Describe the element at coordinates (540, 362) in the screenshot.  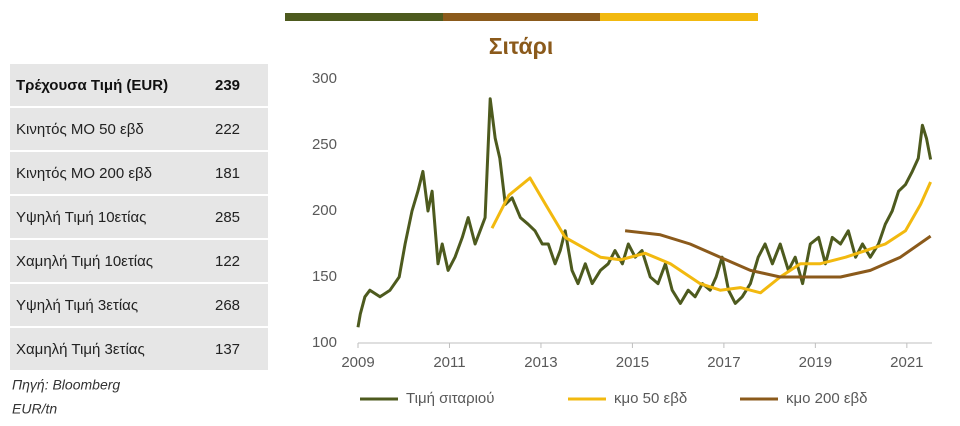
I see `x-tick-label: 2013` at that location.